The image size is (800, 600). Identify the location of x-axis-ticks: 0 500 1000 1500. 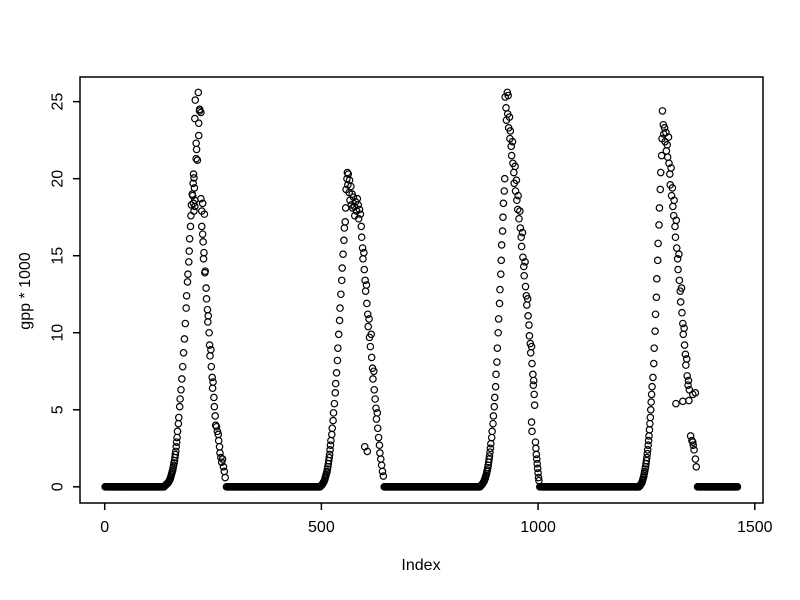
(436, 519).